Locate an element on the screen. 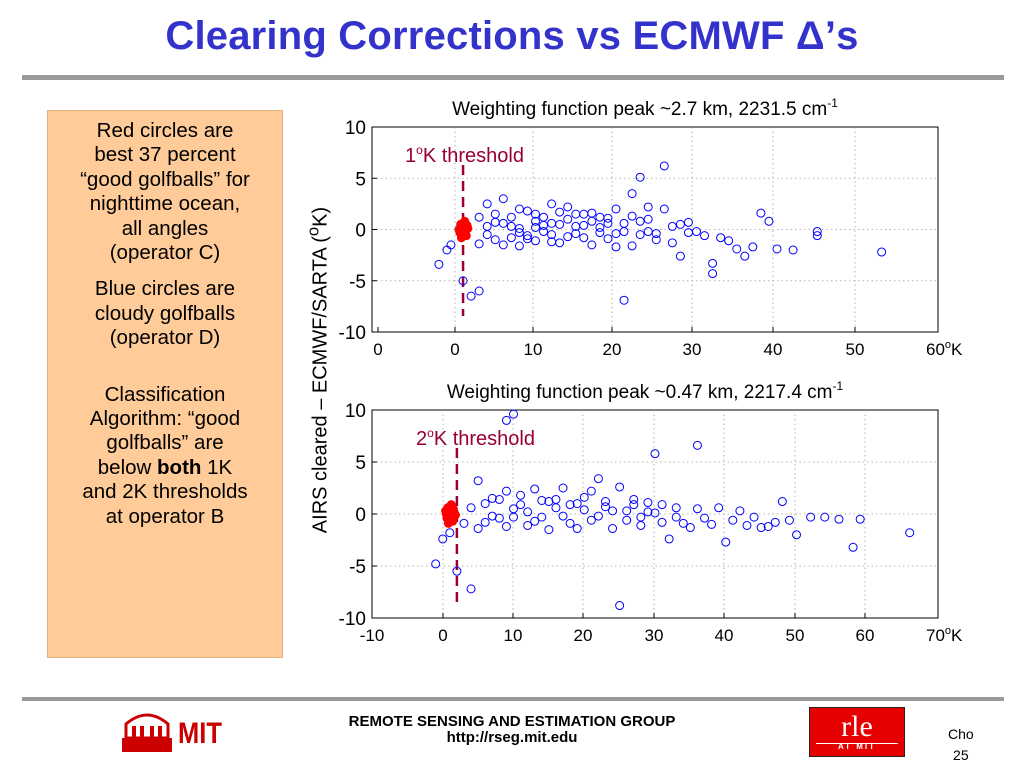 The image size is (1024, 768). notes-line: golfballs” are is located at coordinates (165, 443).